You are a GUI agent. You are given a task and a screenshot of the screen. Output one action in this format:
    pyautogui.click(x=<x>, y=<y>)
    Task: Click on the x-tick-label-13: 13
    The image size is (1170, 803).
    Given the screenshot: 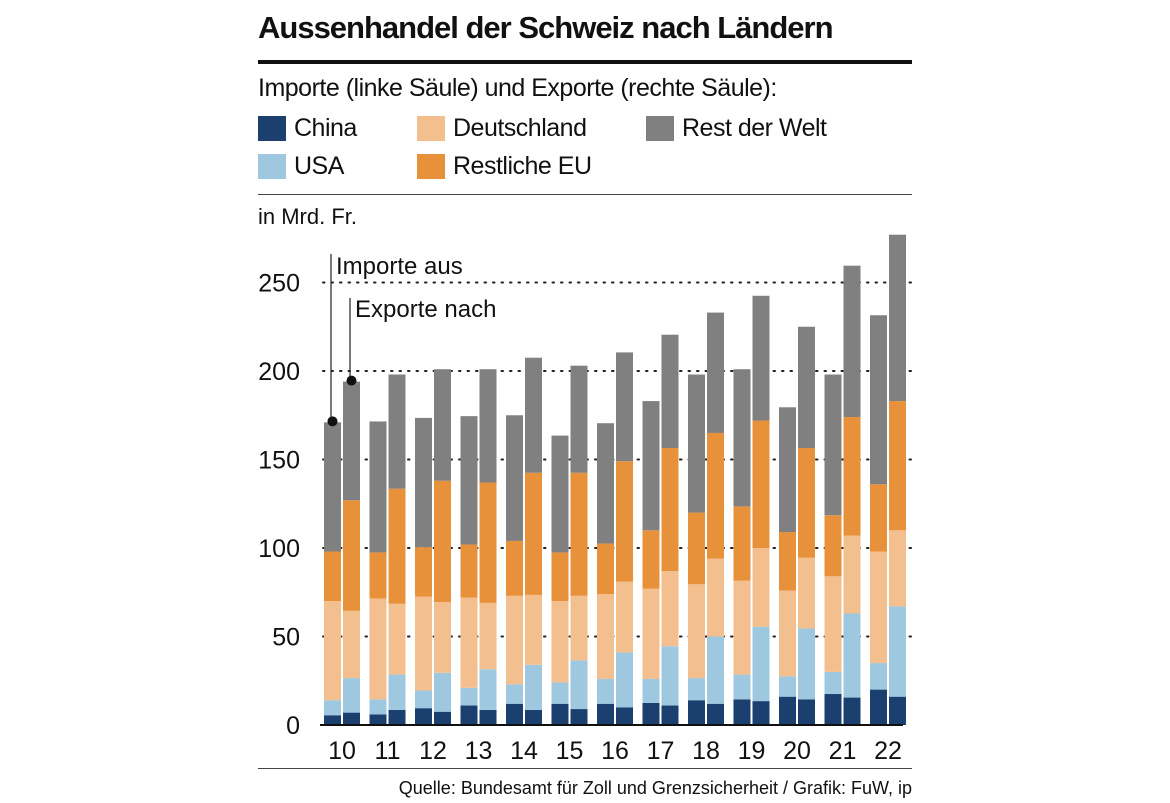 What is the action you would take?
    pyautogui.click(x=479, y=751)
    